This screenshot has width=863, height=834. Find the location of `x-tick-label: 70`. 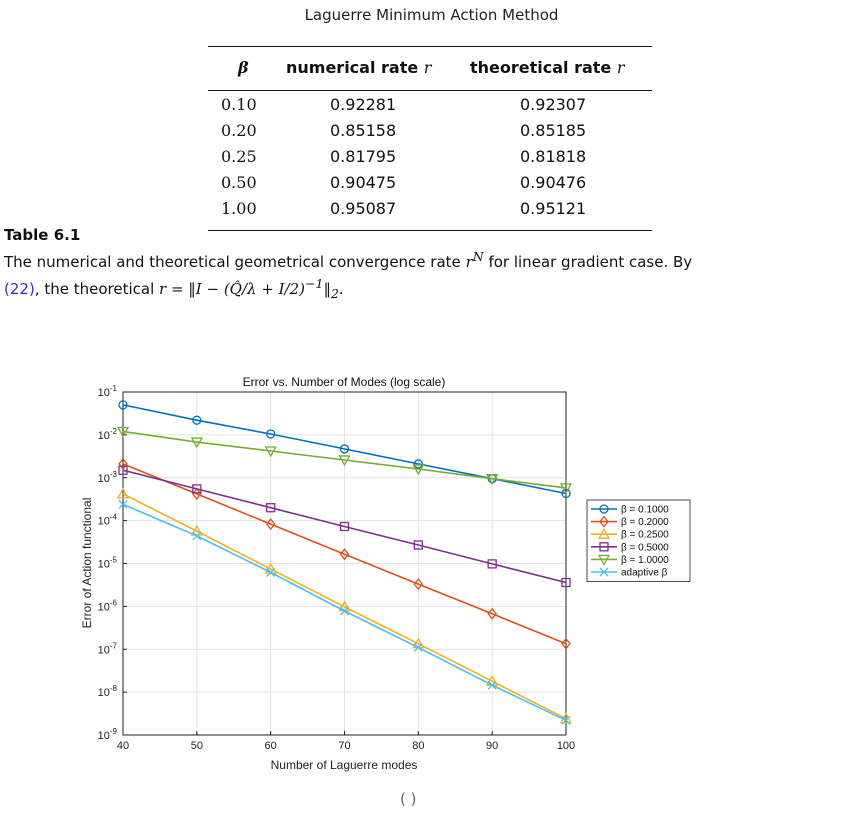

x-tick-label: 70 is located at coordinates (344, 746).